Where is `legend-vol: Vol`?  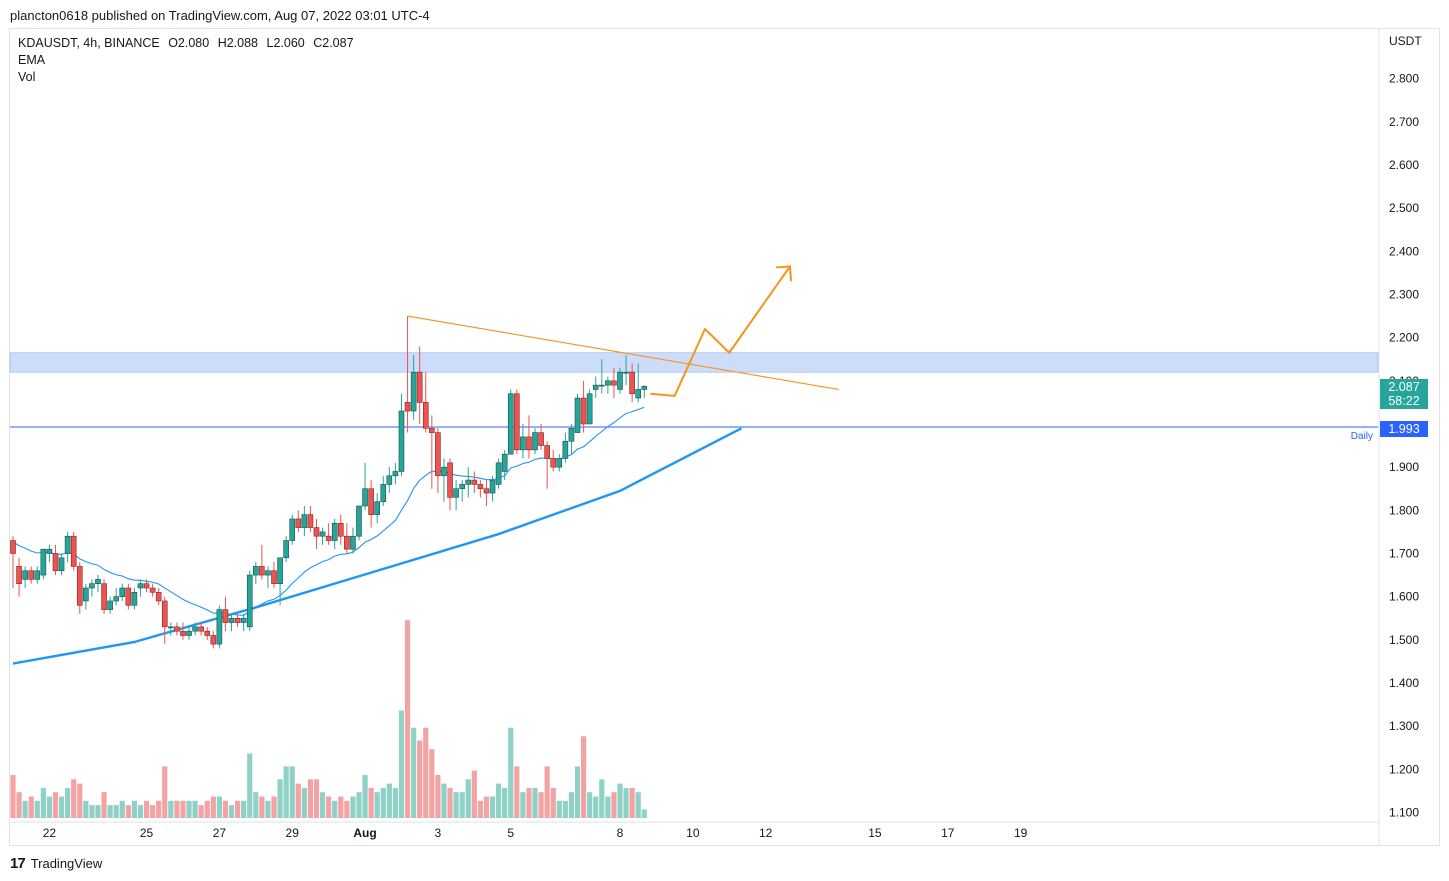
legend-vol: Vol is located at coordinates (27, 77).